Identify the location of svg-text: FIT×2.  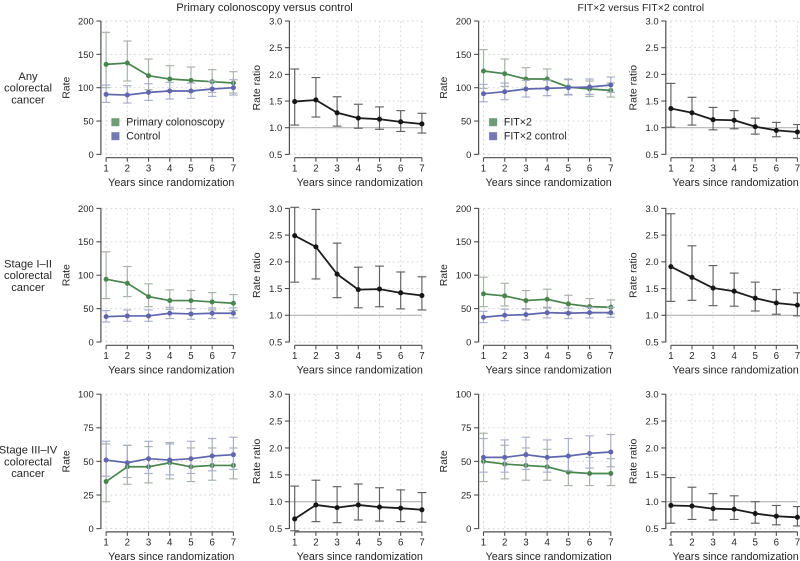
(518, 123).